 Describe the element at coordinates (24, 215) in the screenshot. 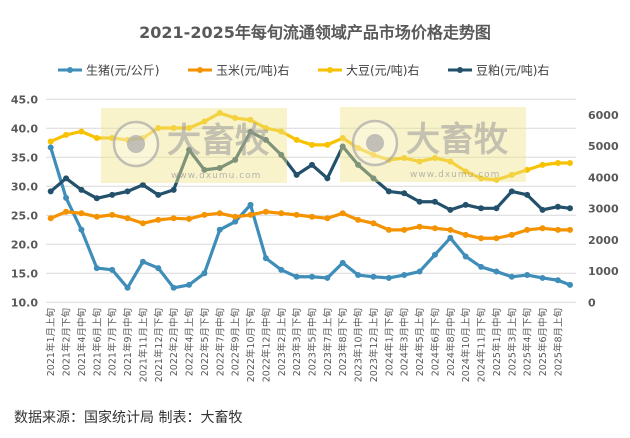

I see `left-tick-label: 25.0` at that location.